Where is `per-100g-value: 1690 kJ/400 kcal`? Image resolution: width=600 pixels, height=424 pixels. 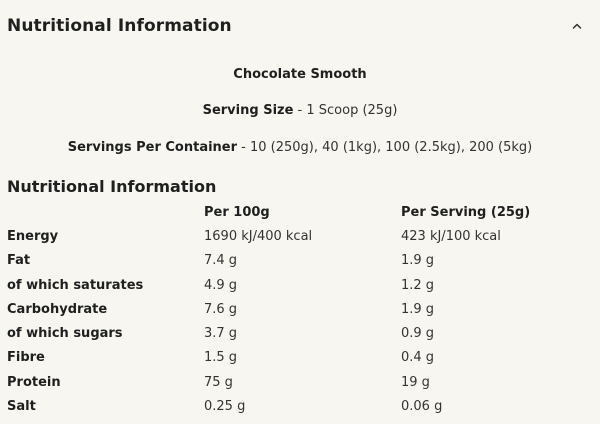 per-100g-value: 1690 kJ/400 kcal is located at coordinates (258, 236).